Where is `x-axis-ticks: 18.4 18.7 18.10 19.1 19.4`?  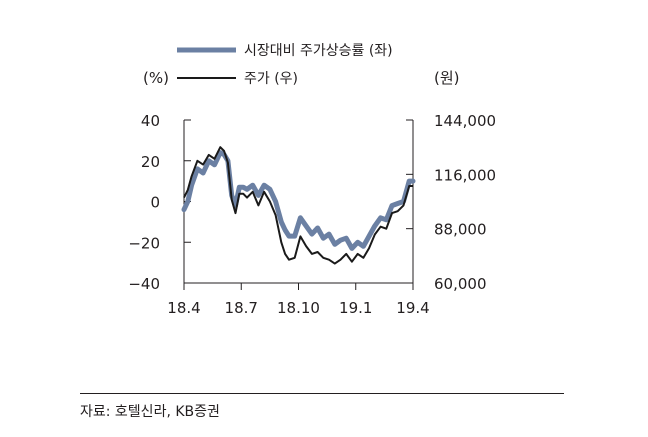
x-axis-ticks: 18.4 18.7 18.10 19.1 19.4 is located at coordinates (298, 300).